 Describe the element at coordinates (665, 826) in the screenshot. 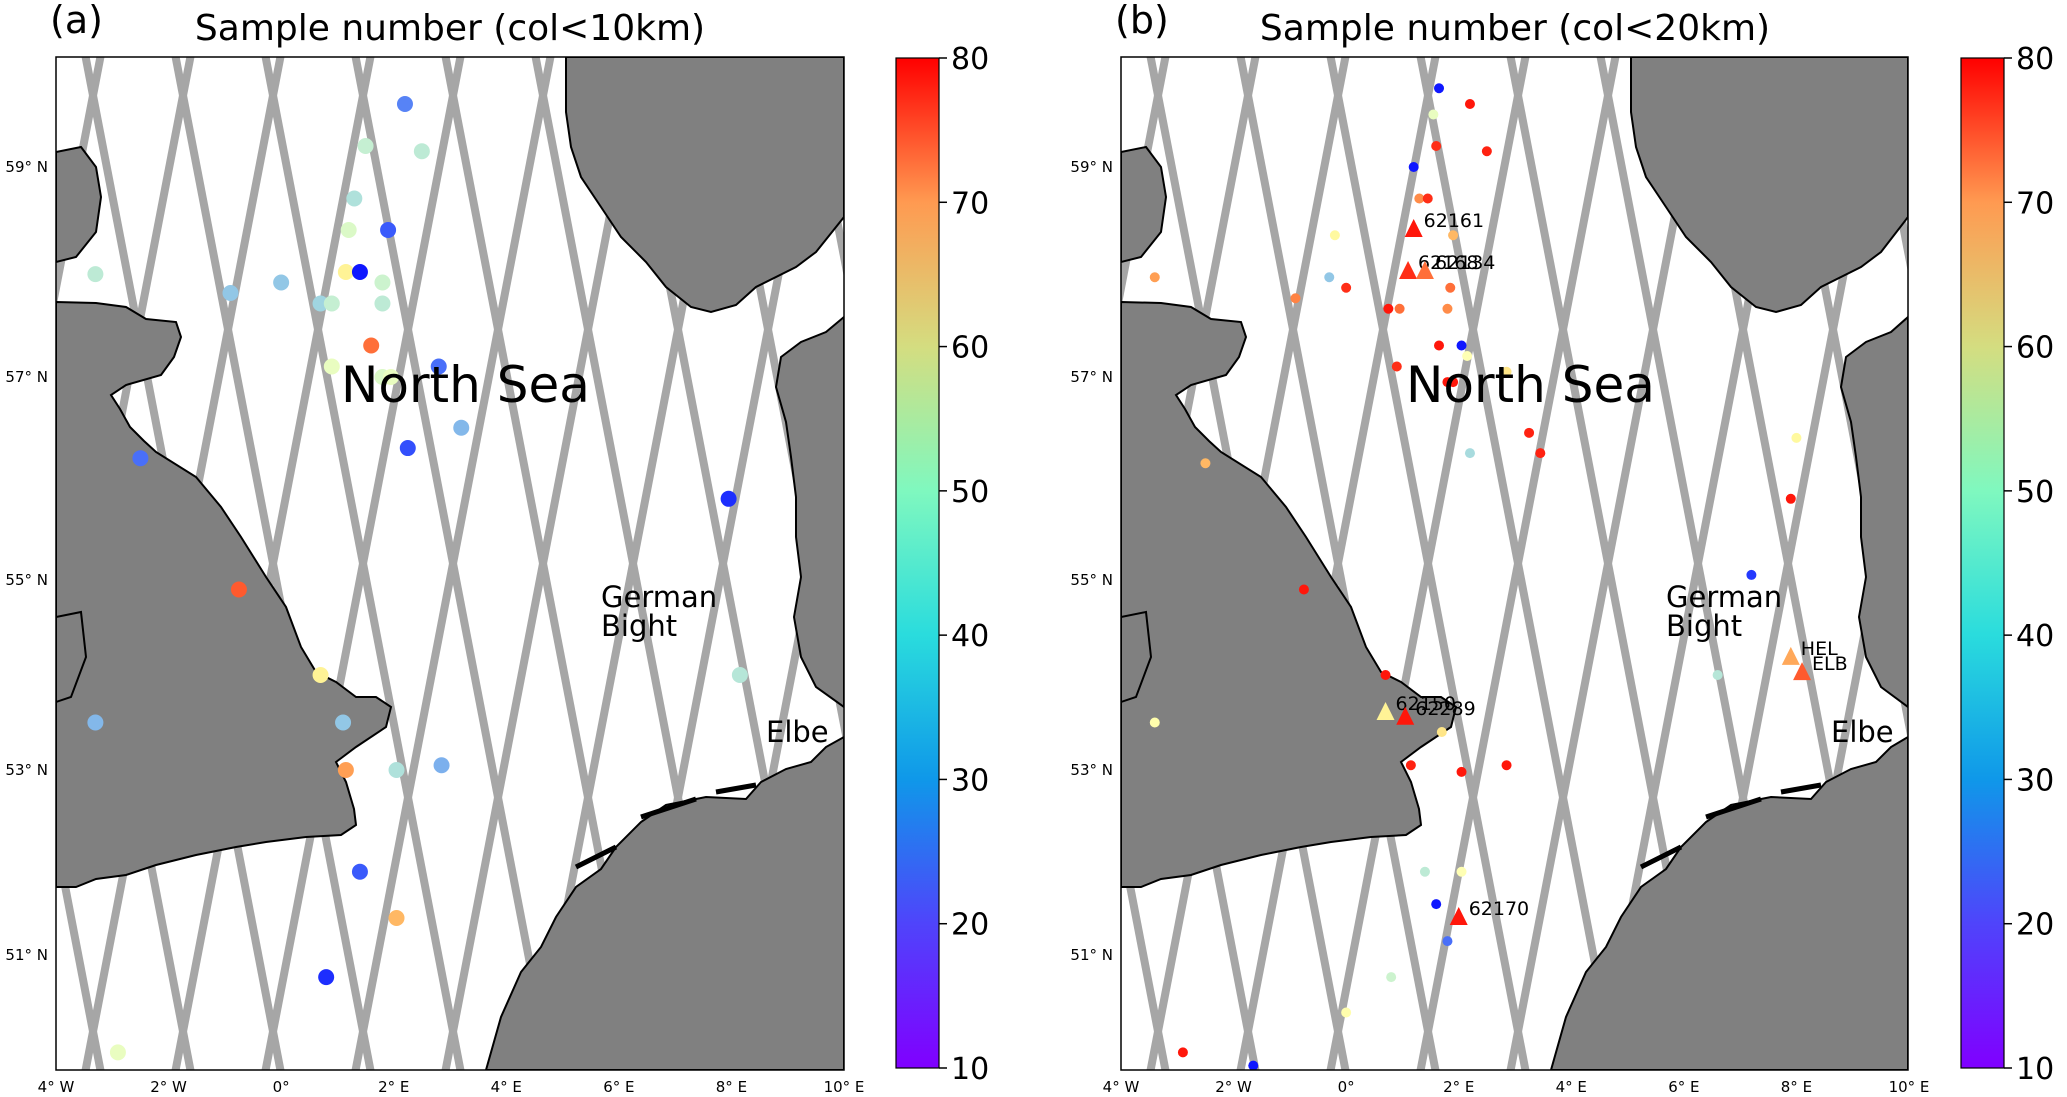

I see `frisian-islands-a` at that location.